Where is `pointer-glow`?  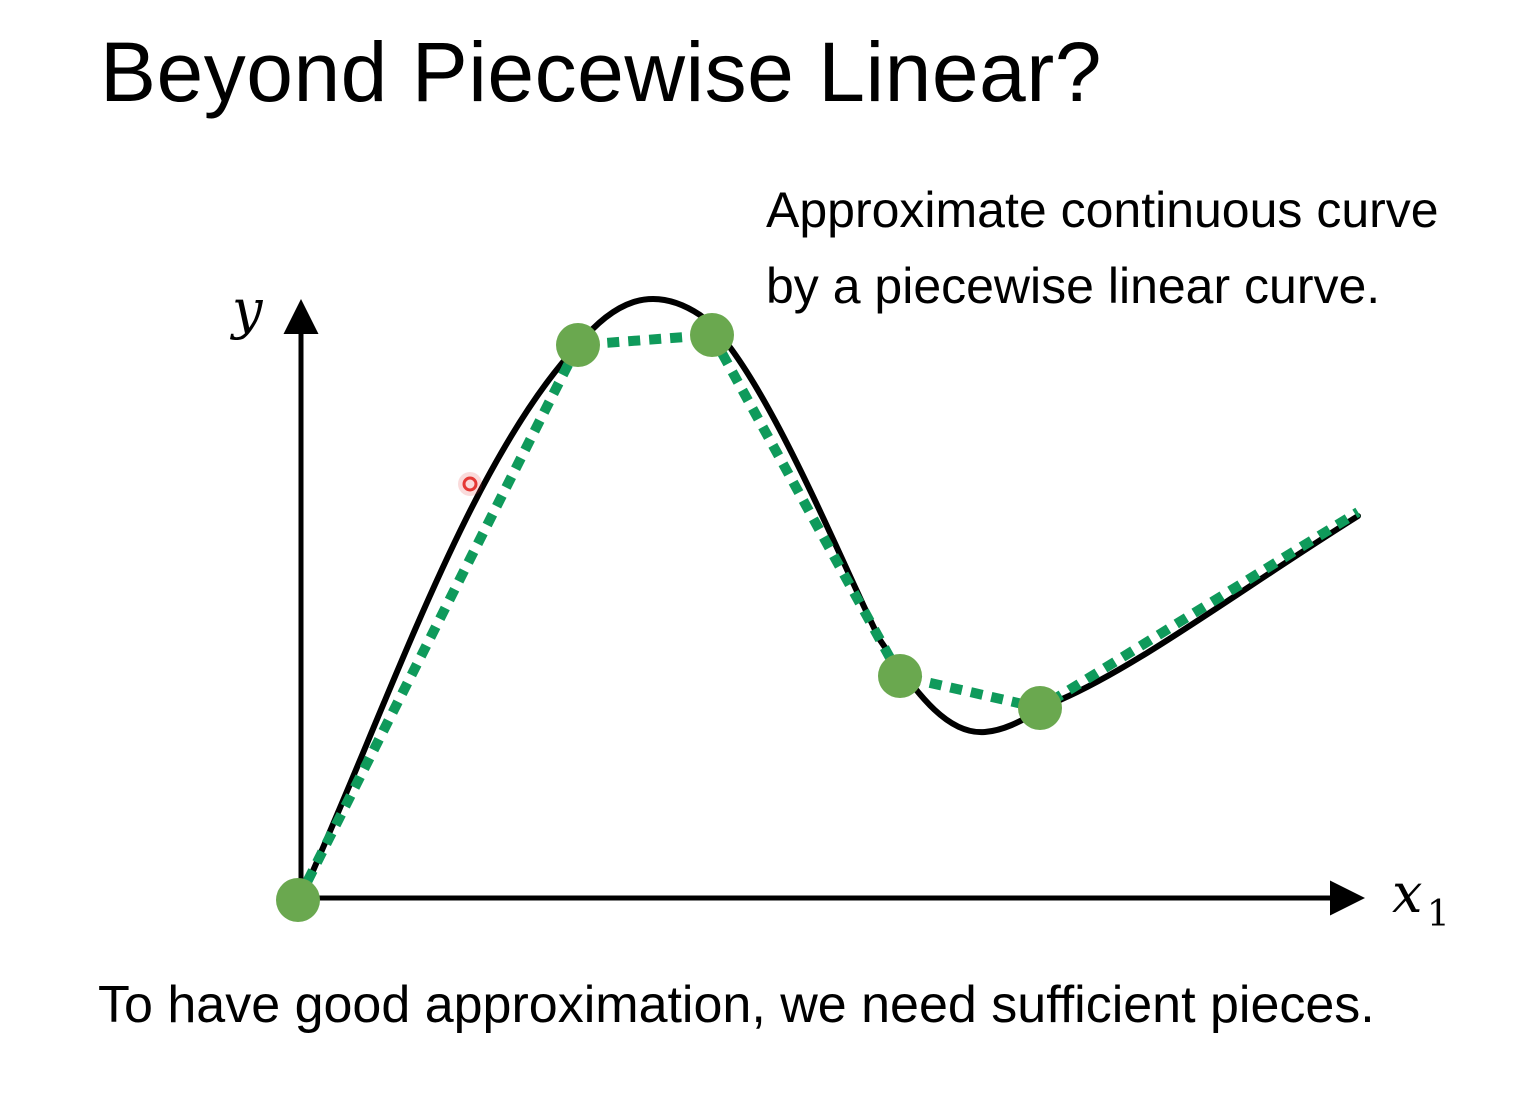
pointer-glow is located at coordinates (470, 484).